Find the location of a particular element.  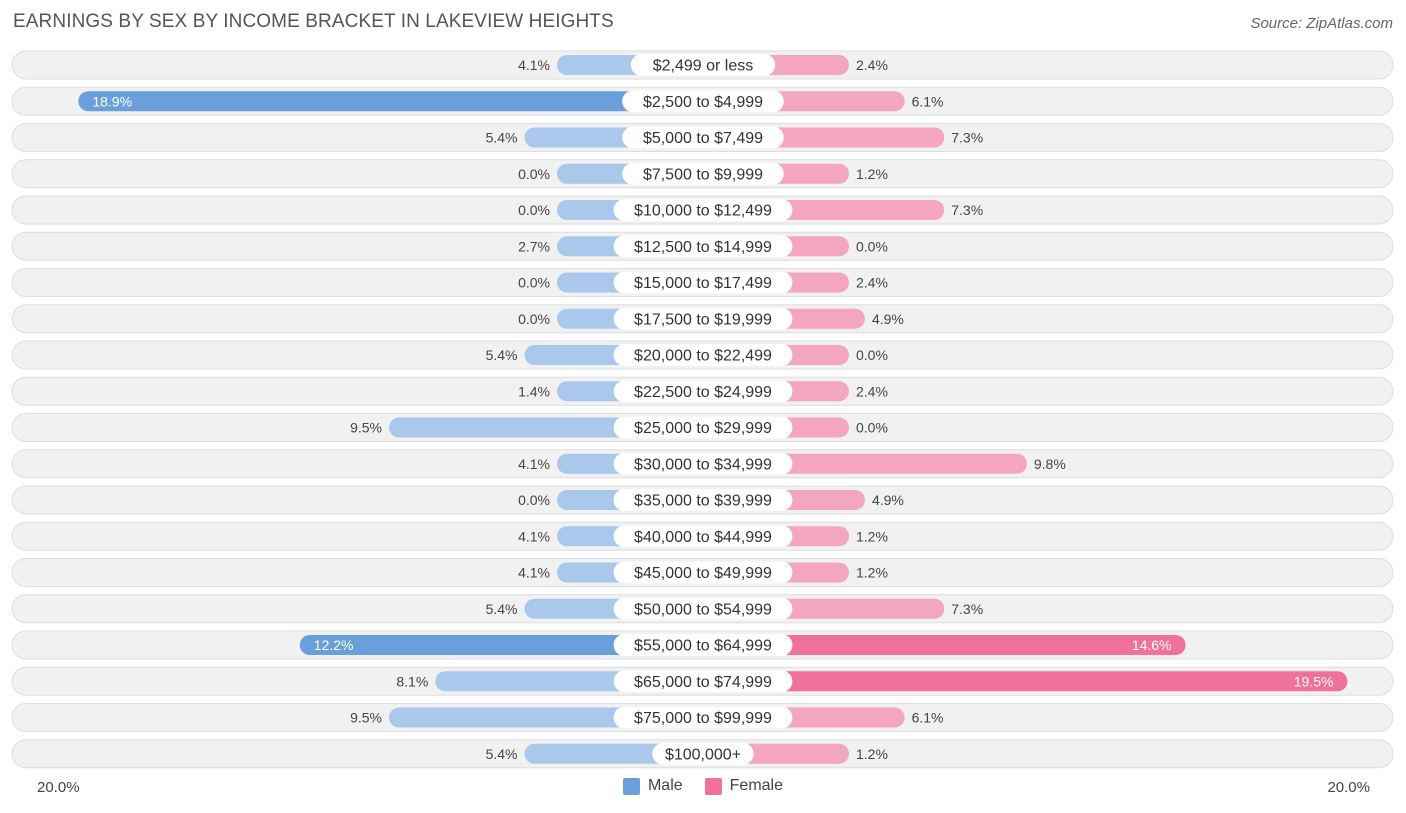

male-value-label: 18.9% is located at coordinates (112, 101).